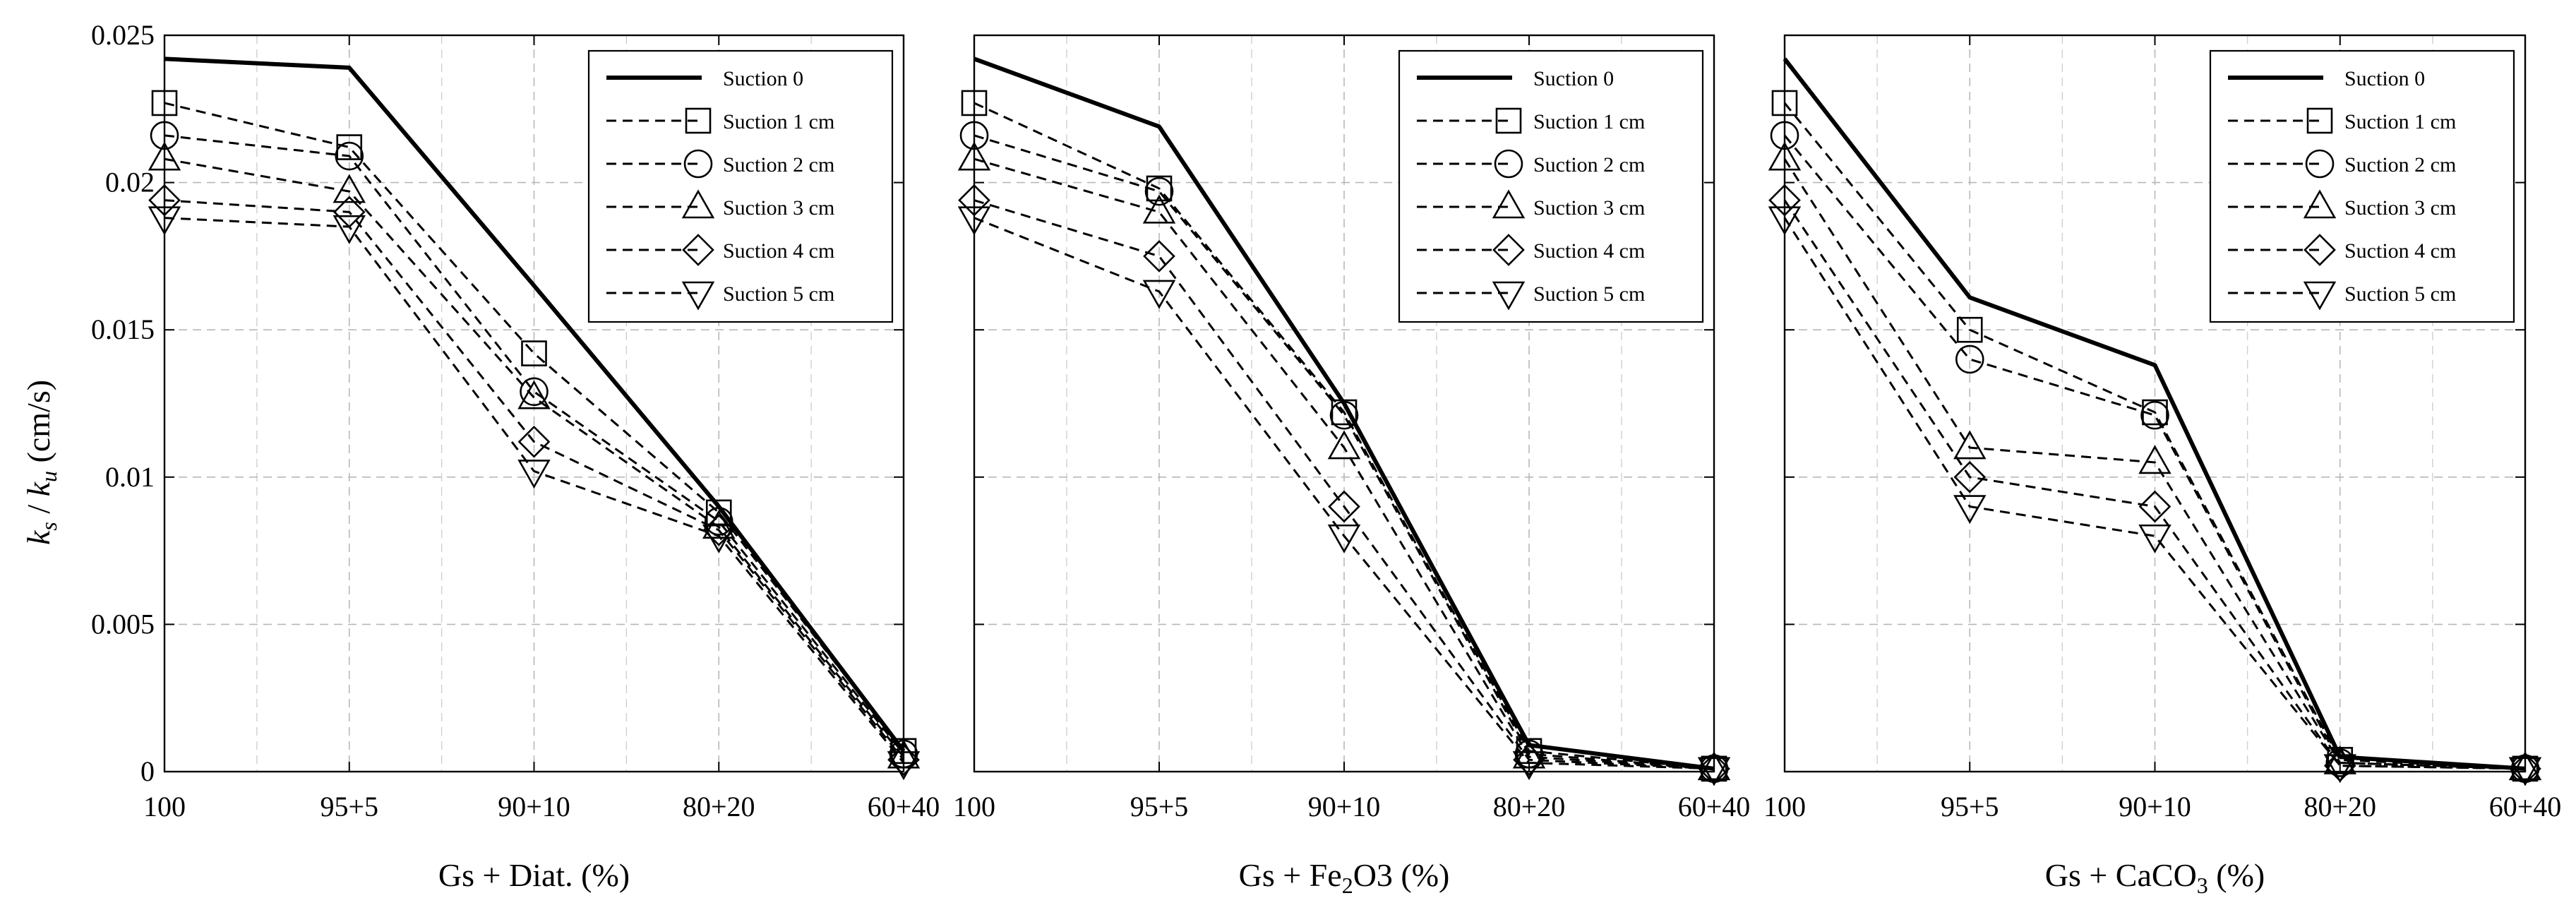  What do you see at coordinates (123, 329) in the screenshot?
I see `y-tick-label: 0.015` at bounding box center [123, 329].